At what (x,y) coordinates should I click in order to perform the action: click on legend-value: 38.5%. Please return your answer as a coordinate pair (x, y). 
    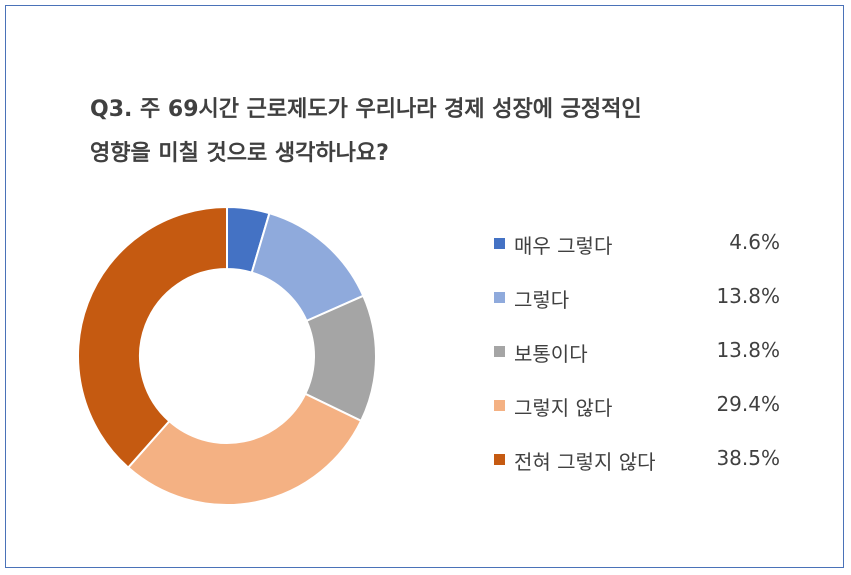
    Looking at the image, I should click on (748, 458).